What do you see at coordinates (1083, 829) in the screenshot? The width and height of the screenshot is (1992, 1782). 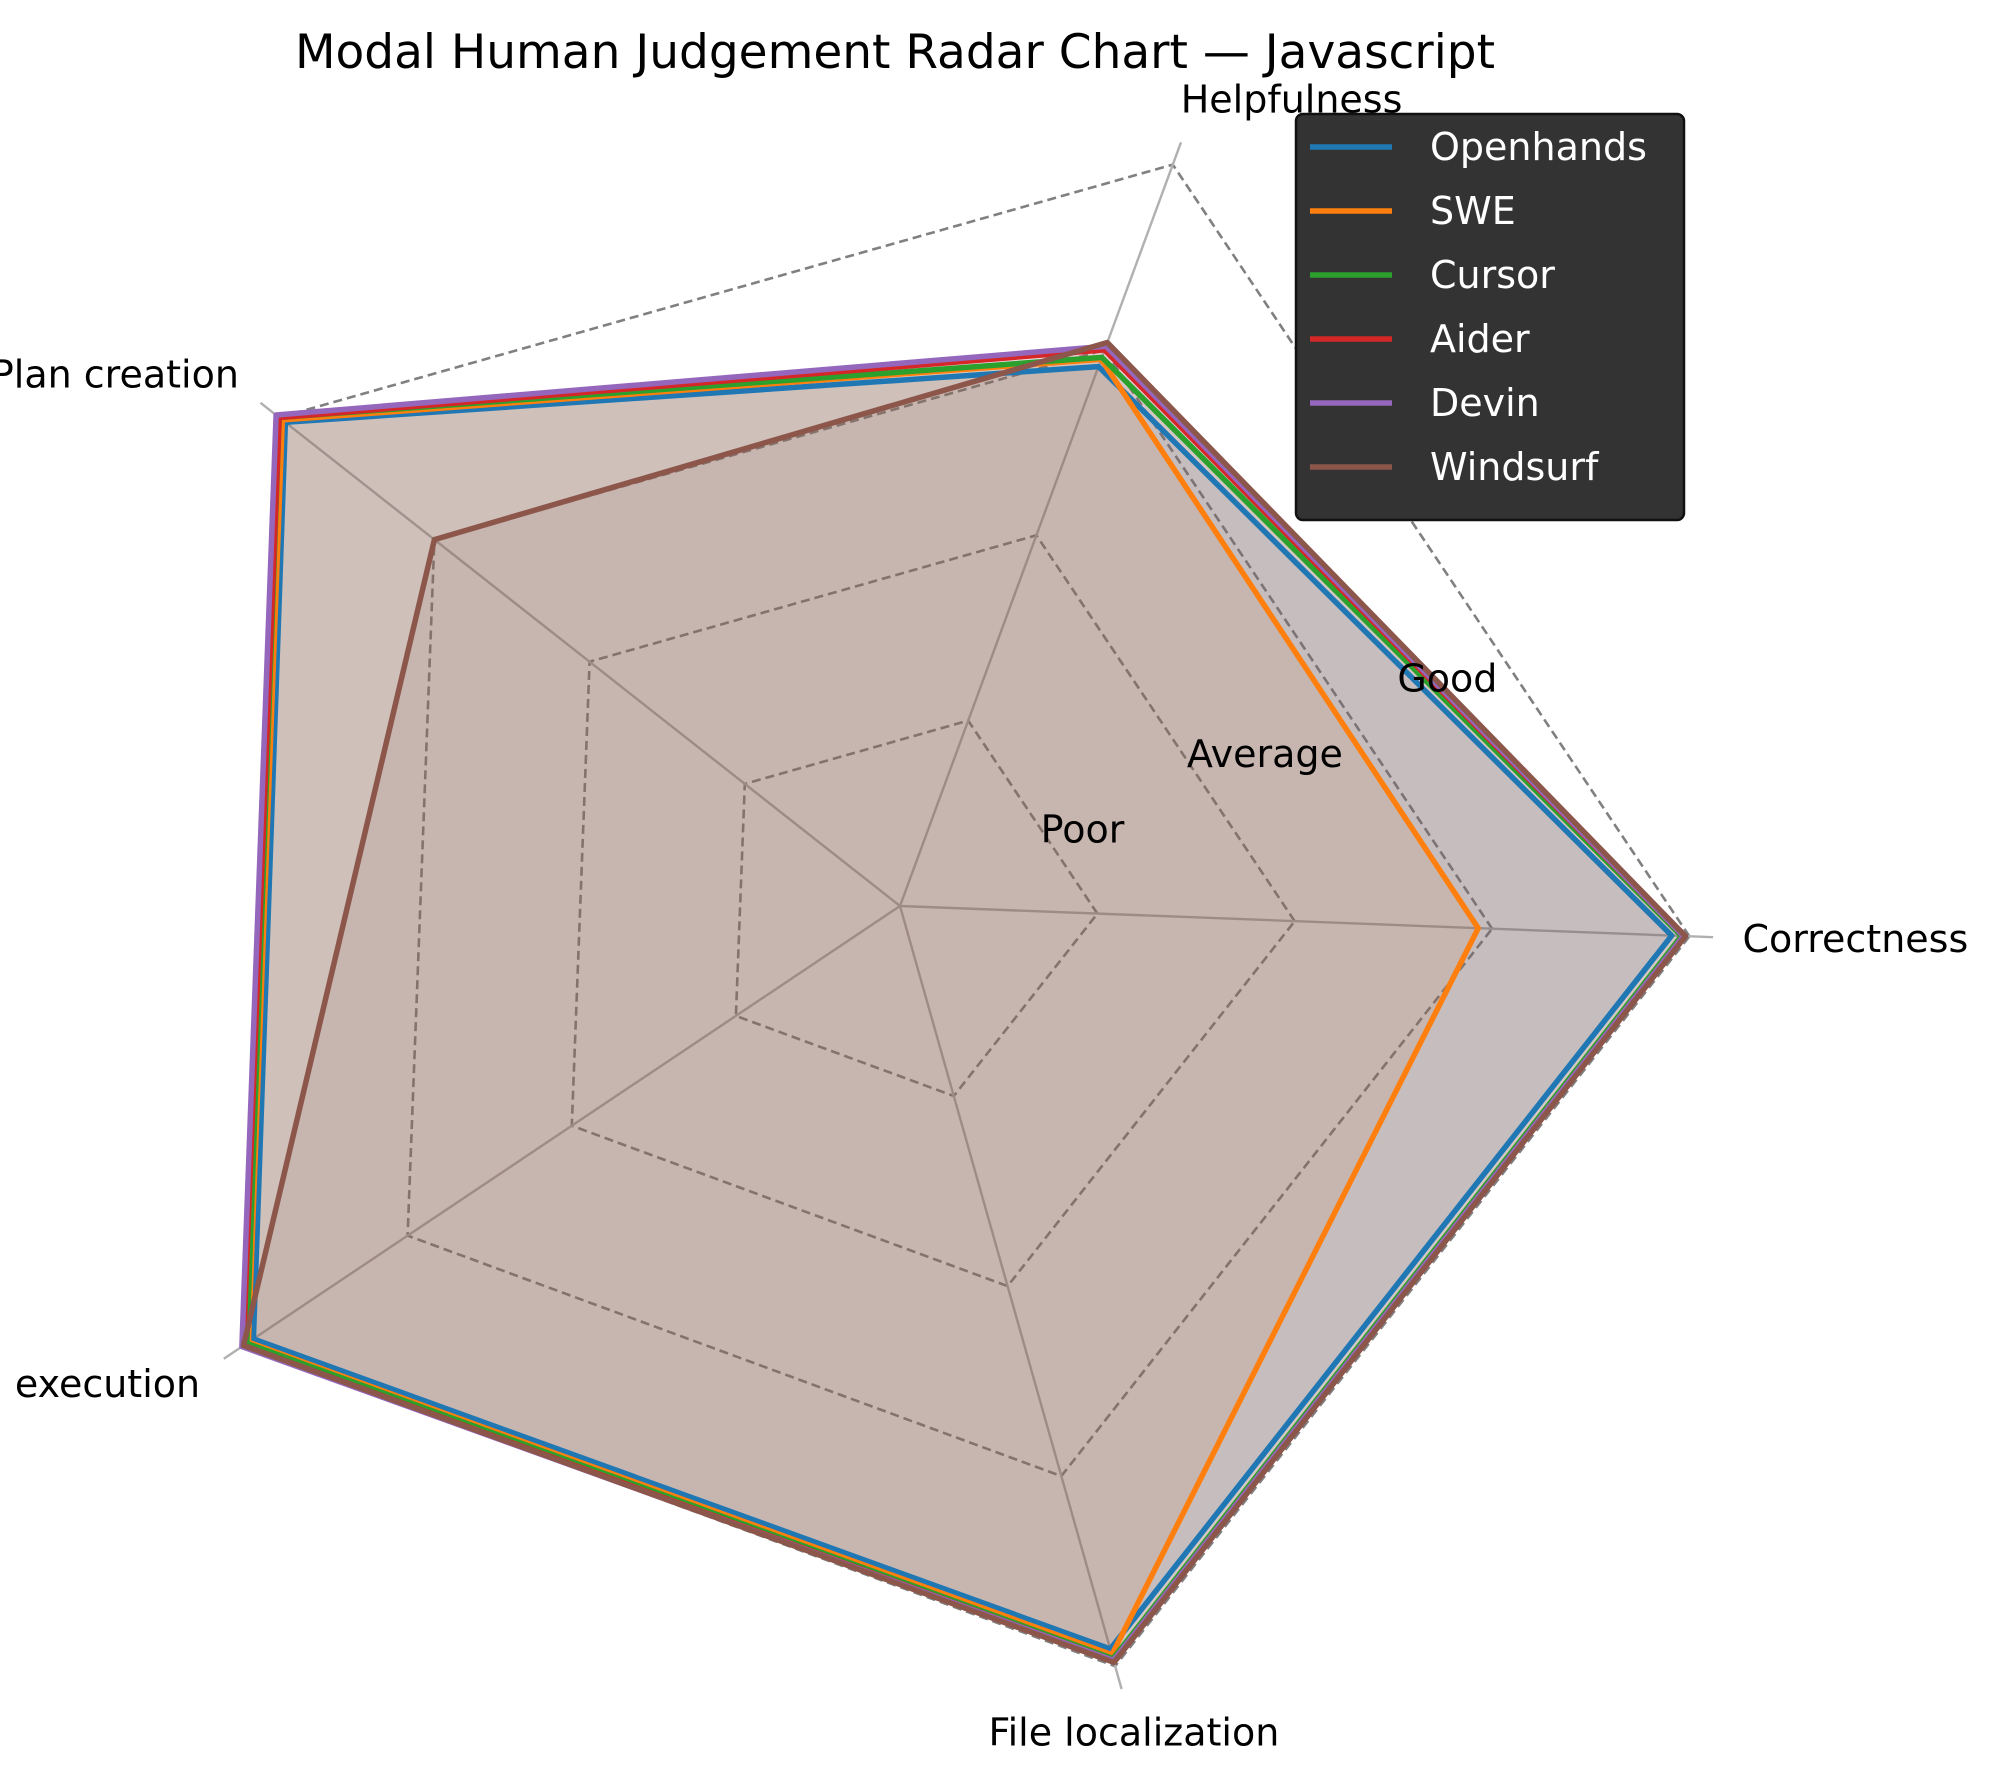 I see `level-label: Poor` at bounding box center [1083, 829].